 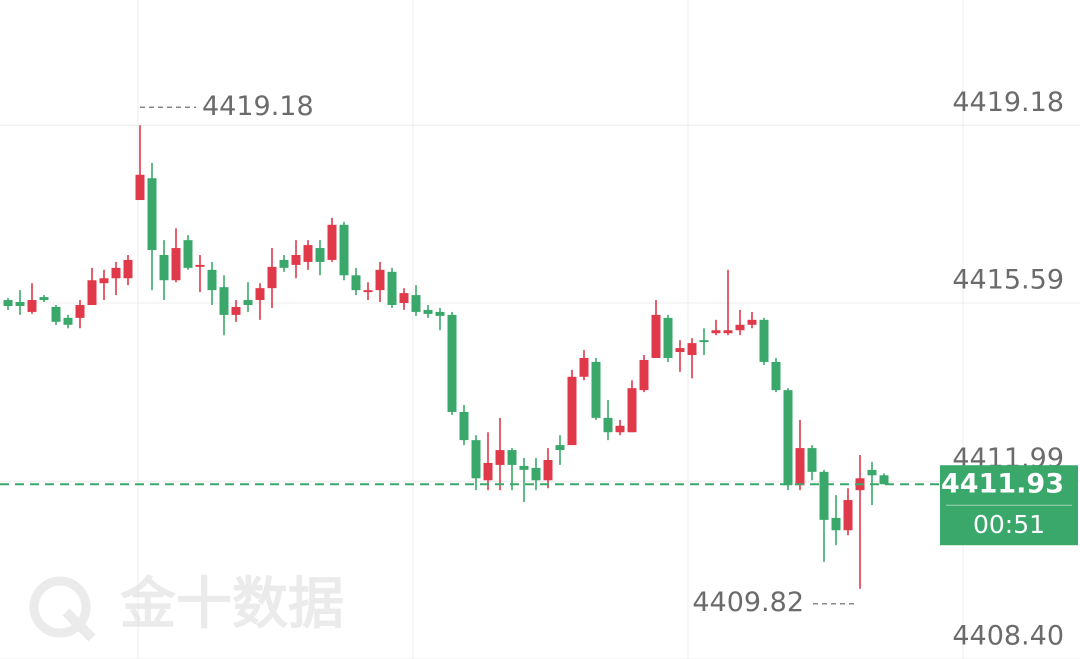 I want to click on watermark: 金十数据, so click(x=186, y=607).